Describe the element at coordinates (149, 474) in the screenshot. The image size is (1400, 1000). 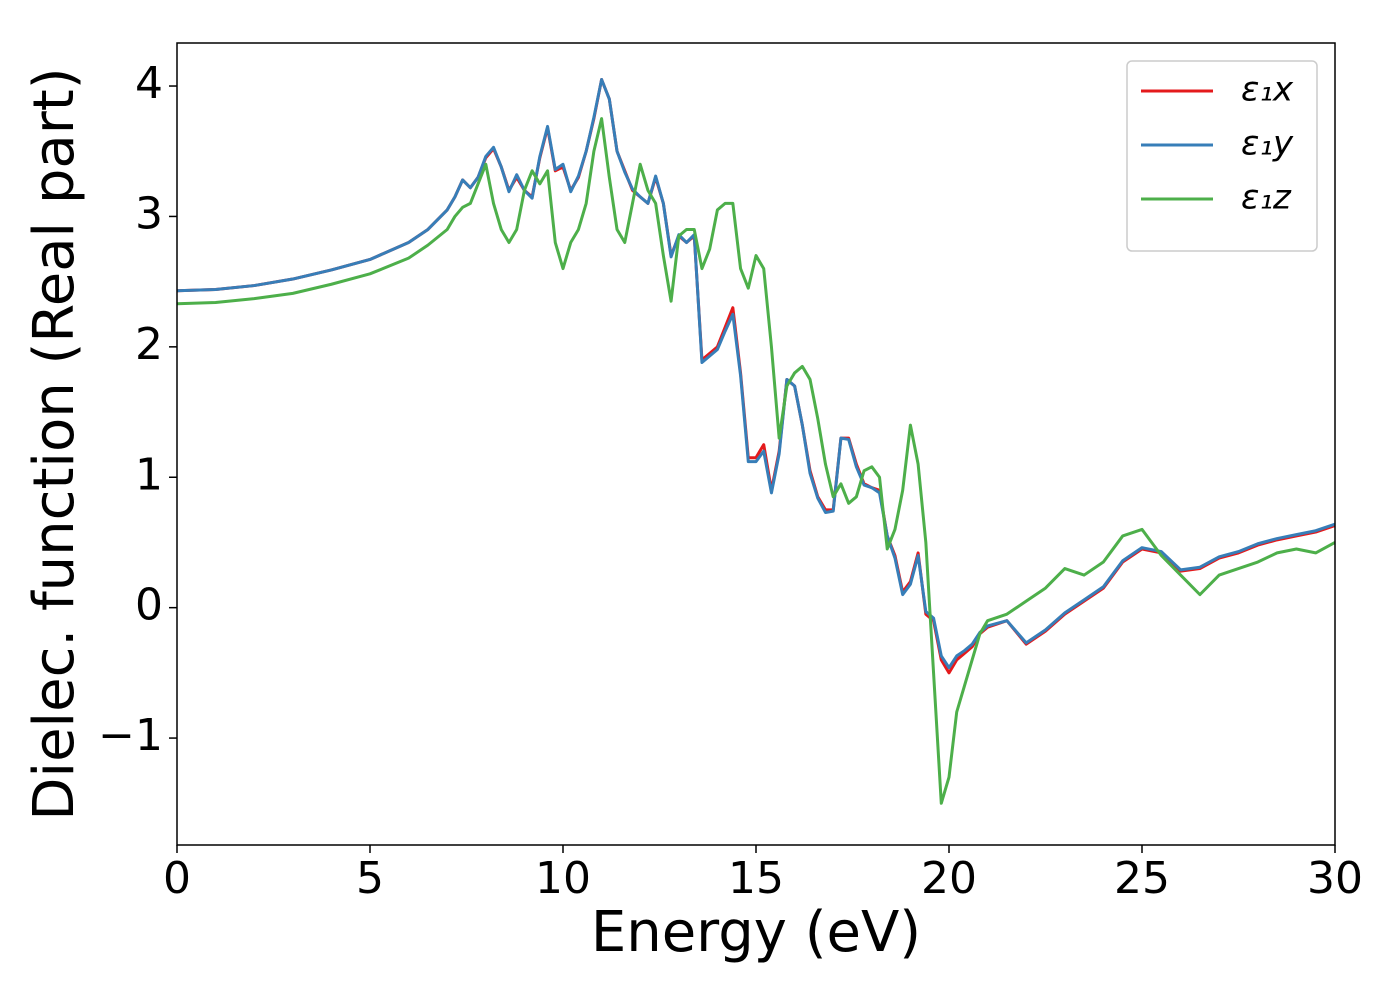
I see `y-tick-label: 1` at that location.